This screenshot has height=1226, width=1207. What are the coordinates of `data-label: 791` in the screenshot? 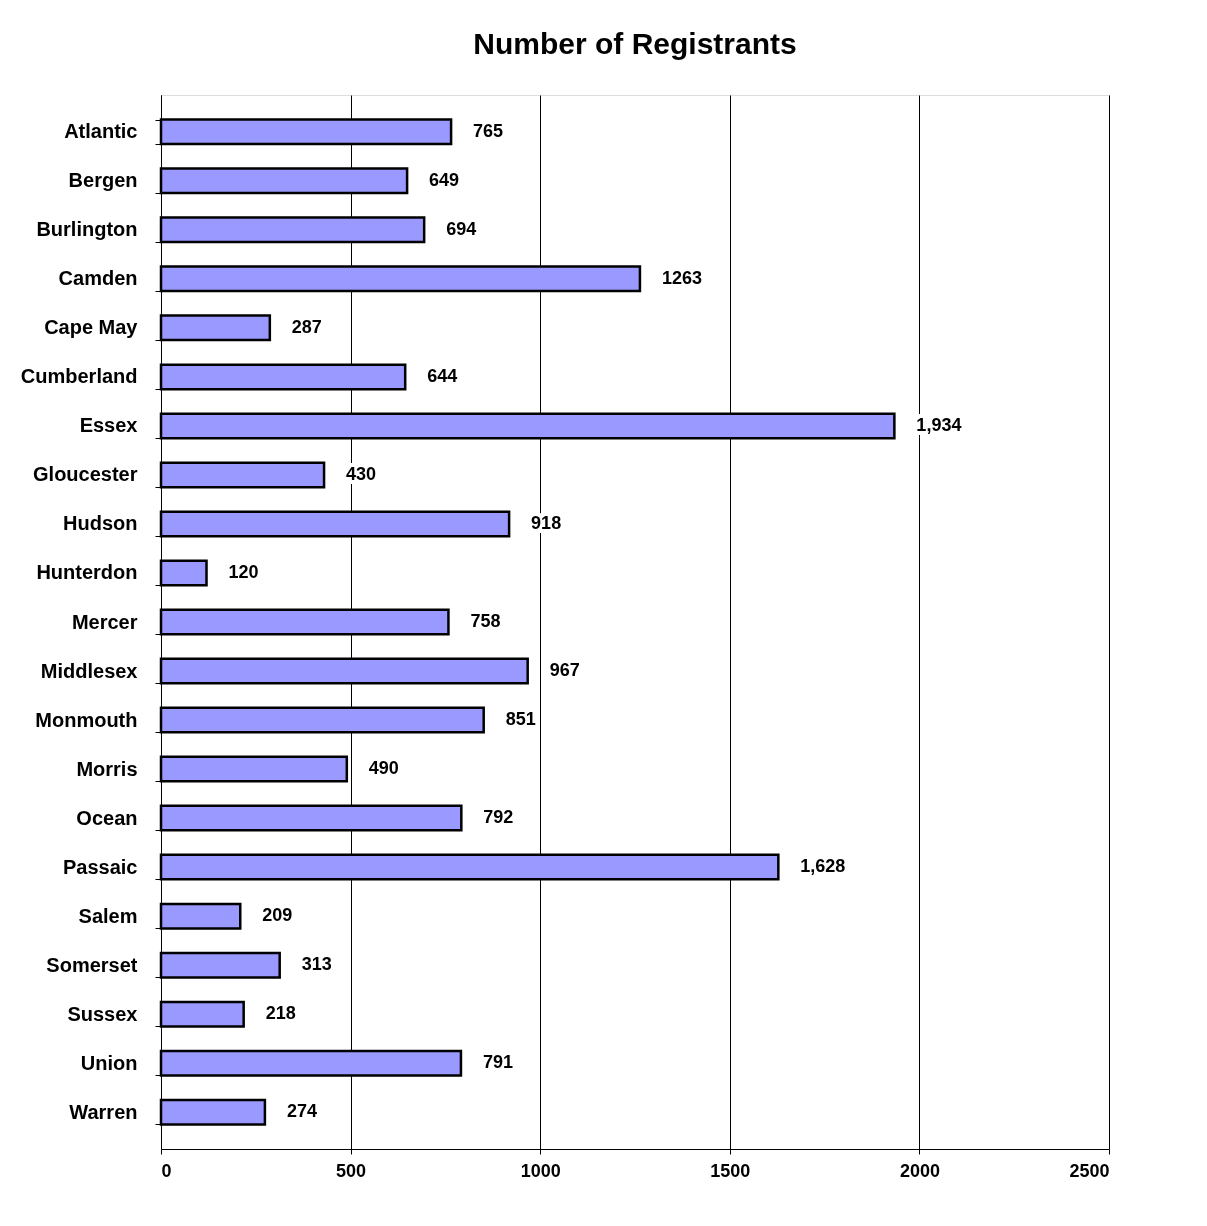 It's located at (497, 1062).